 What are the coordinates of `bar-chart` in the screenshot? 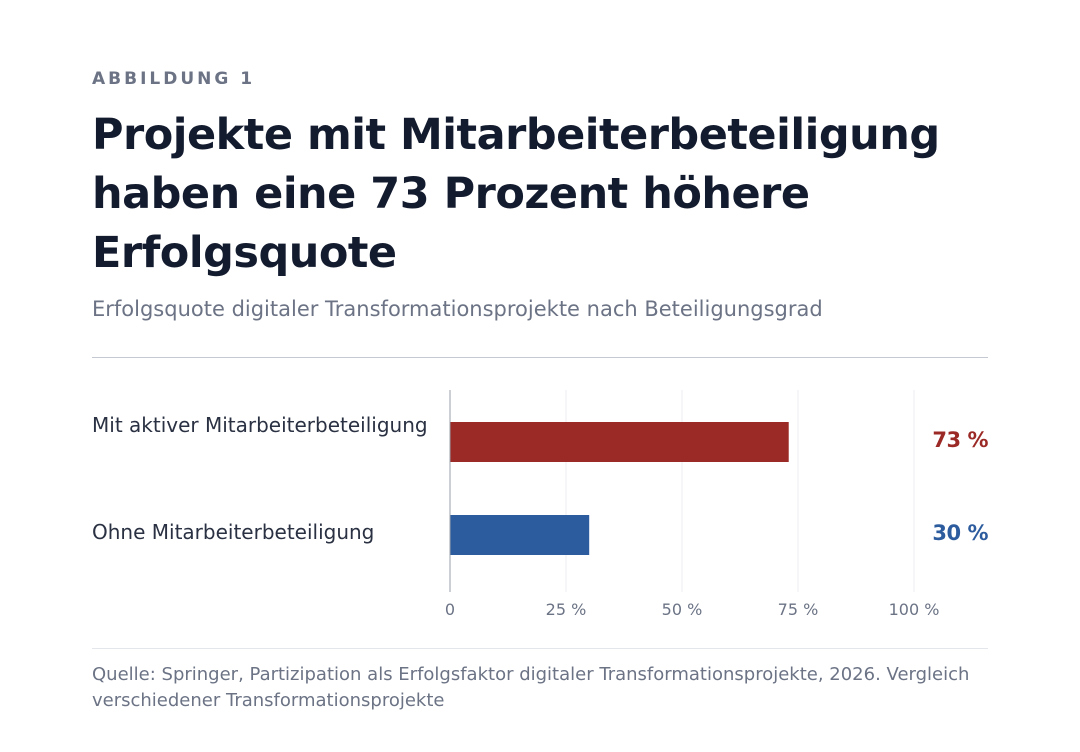 It's located at (682, 491).